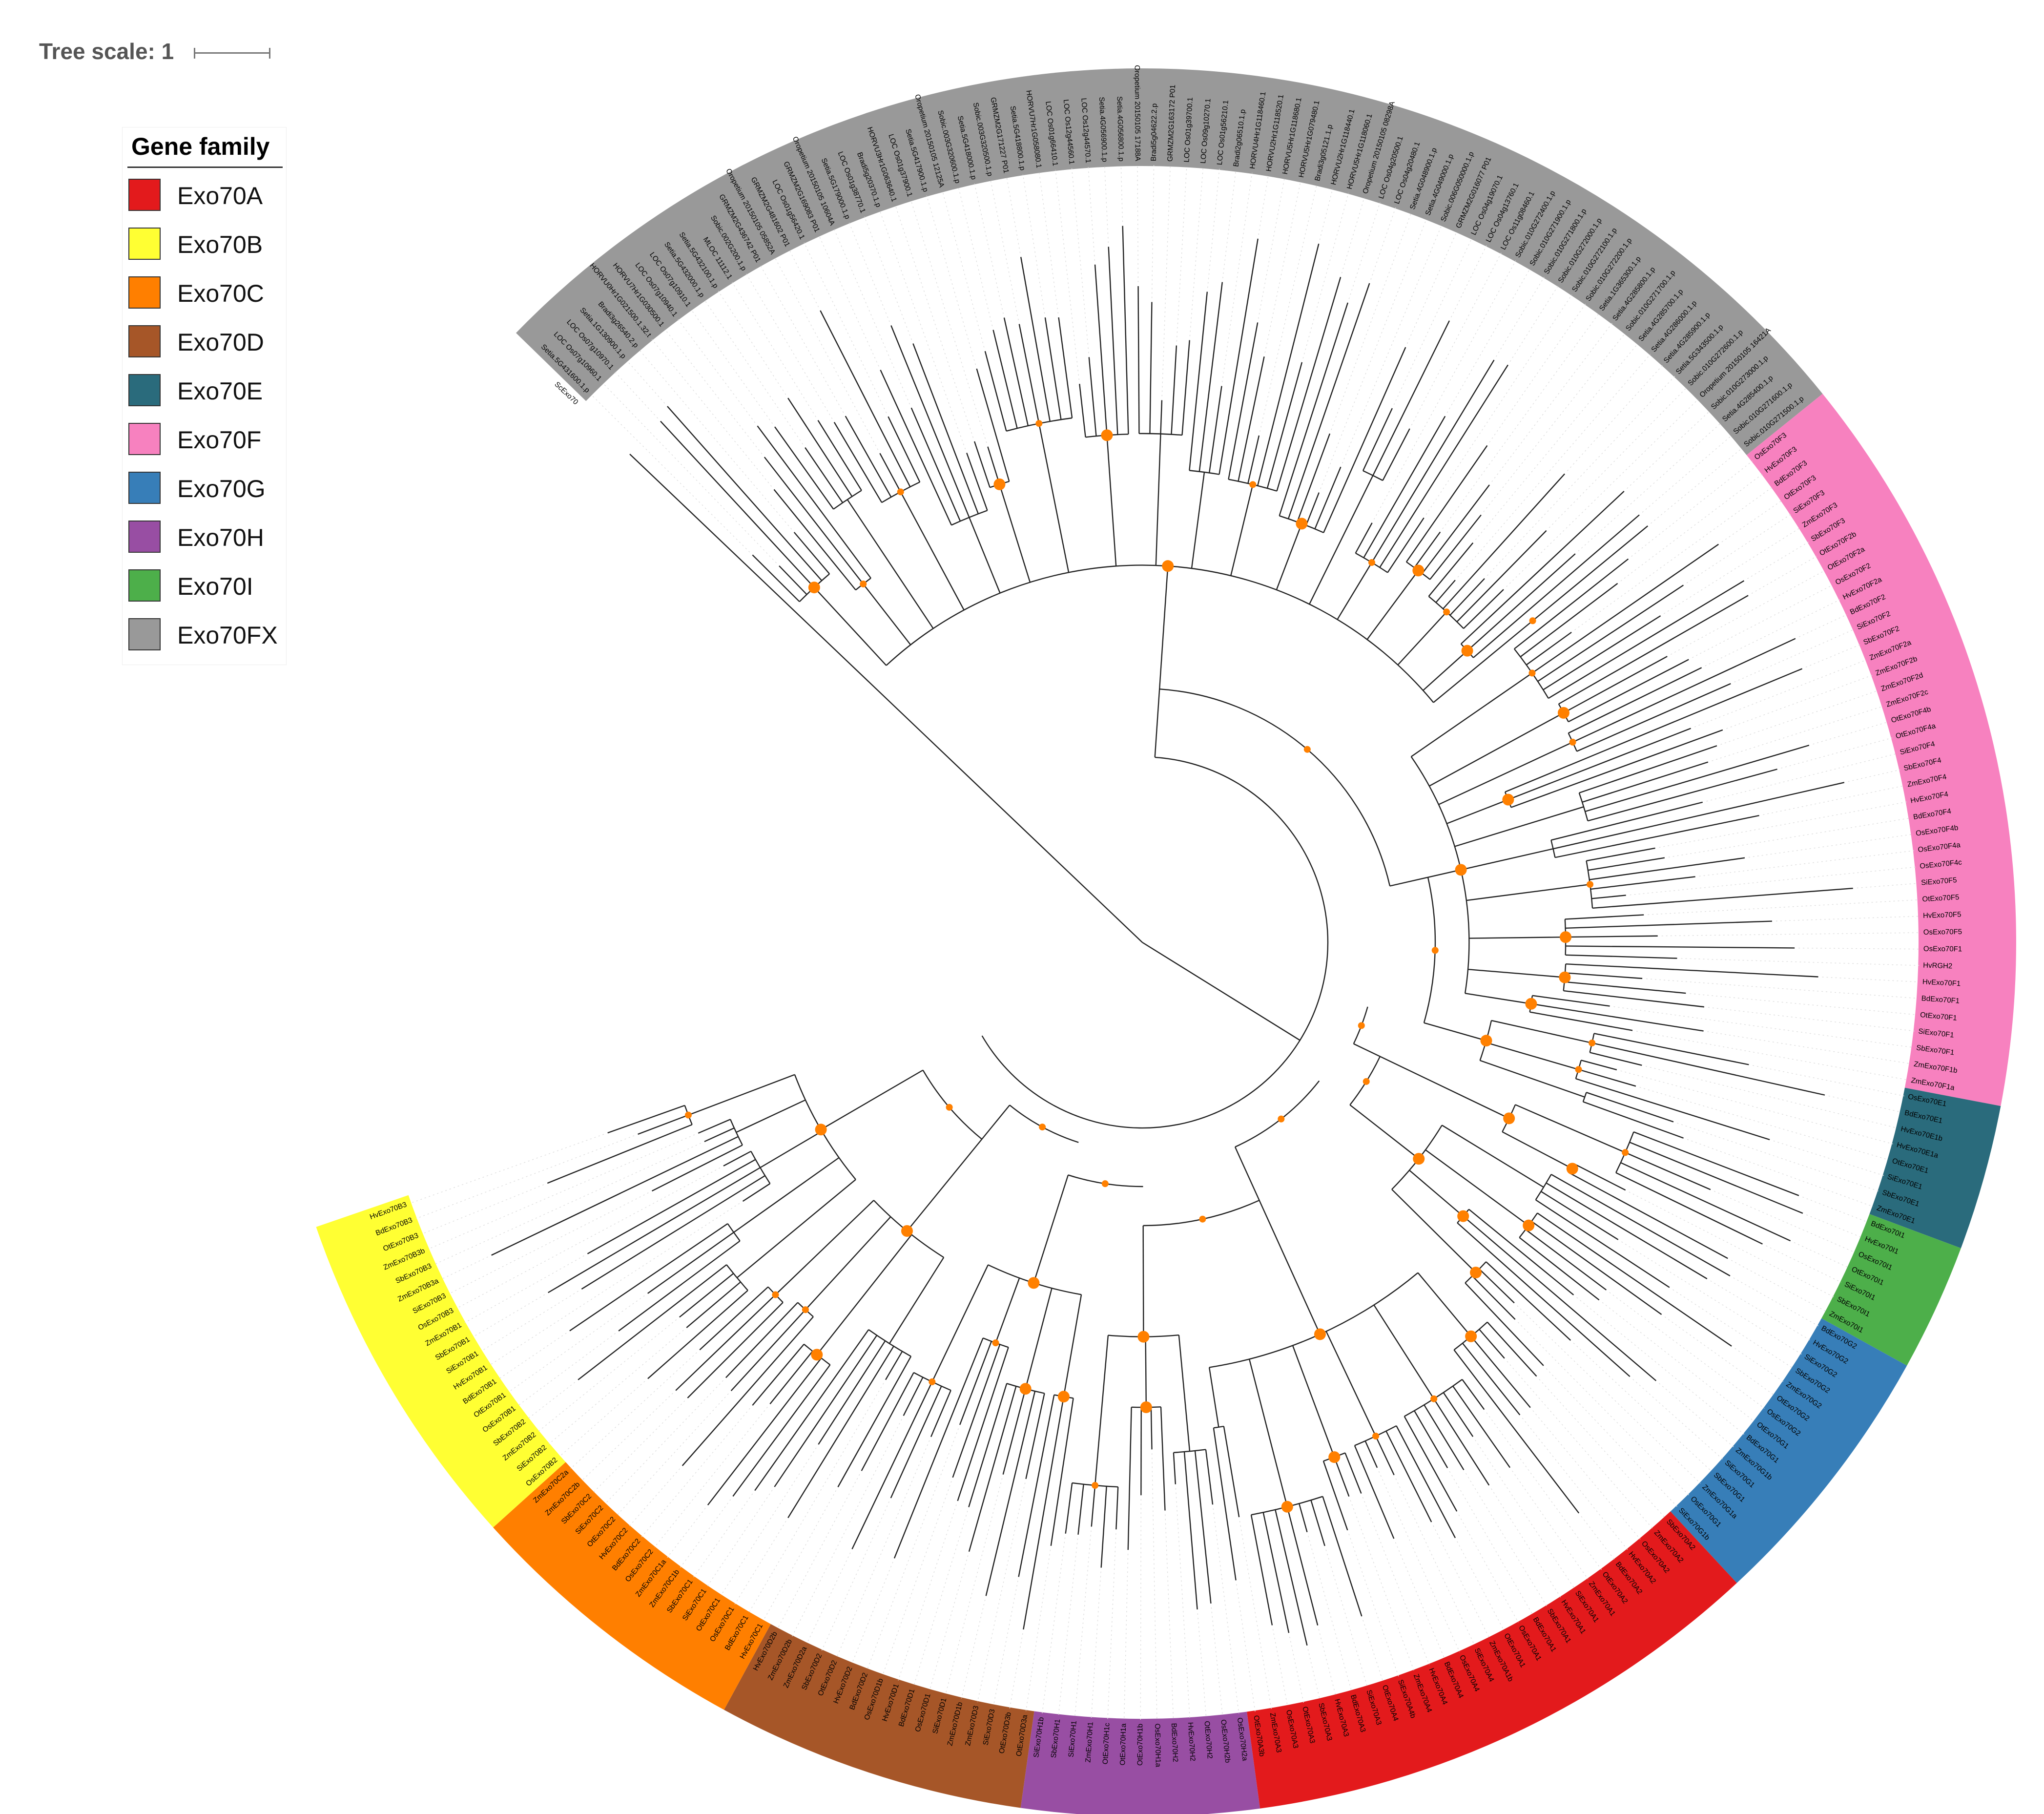 The height and width of the screenshot is (1814, 2044). What do you see at coordinates (1120, 129) in the screenshot?
I see `leaf-label: Setia.4G056800.1.p` at bounding box center [1120, 129].